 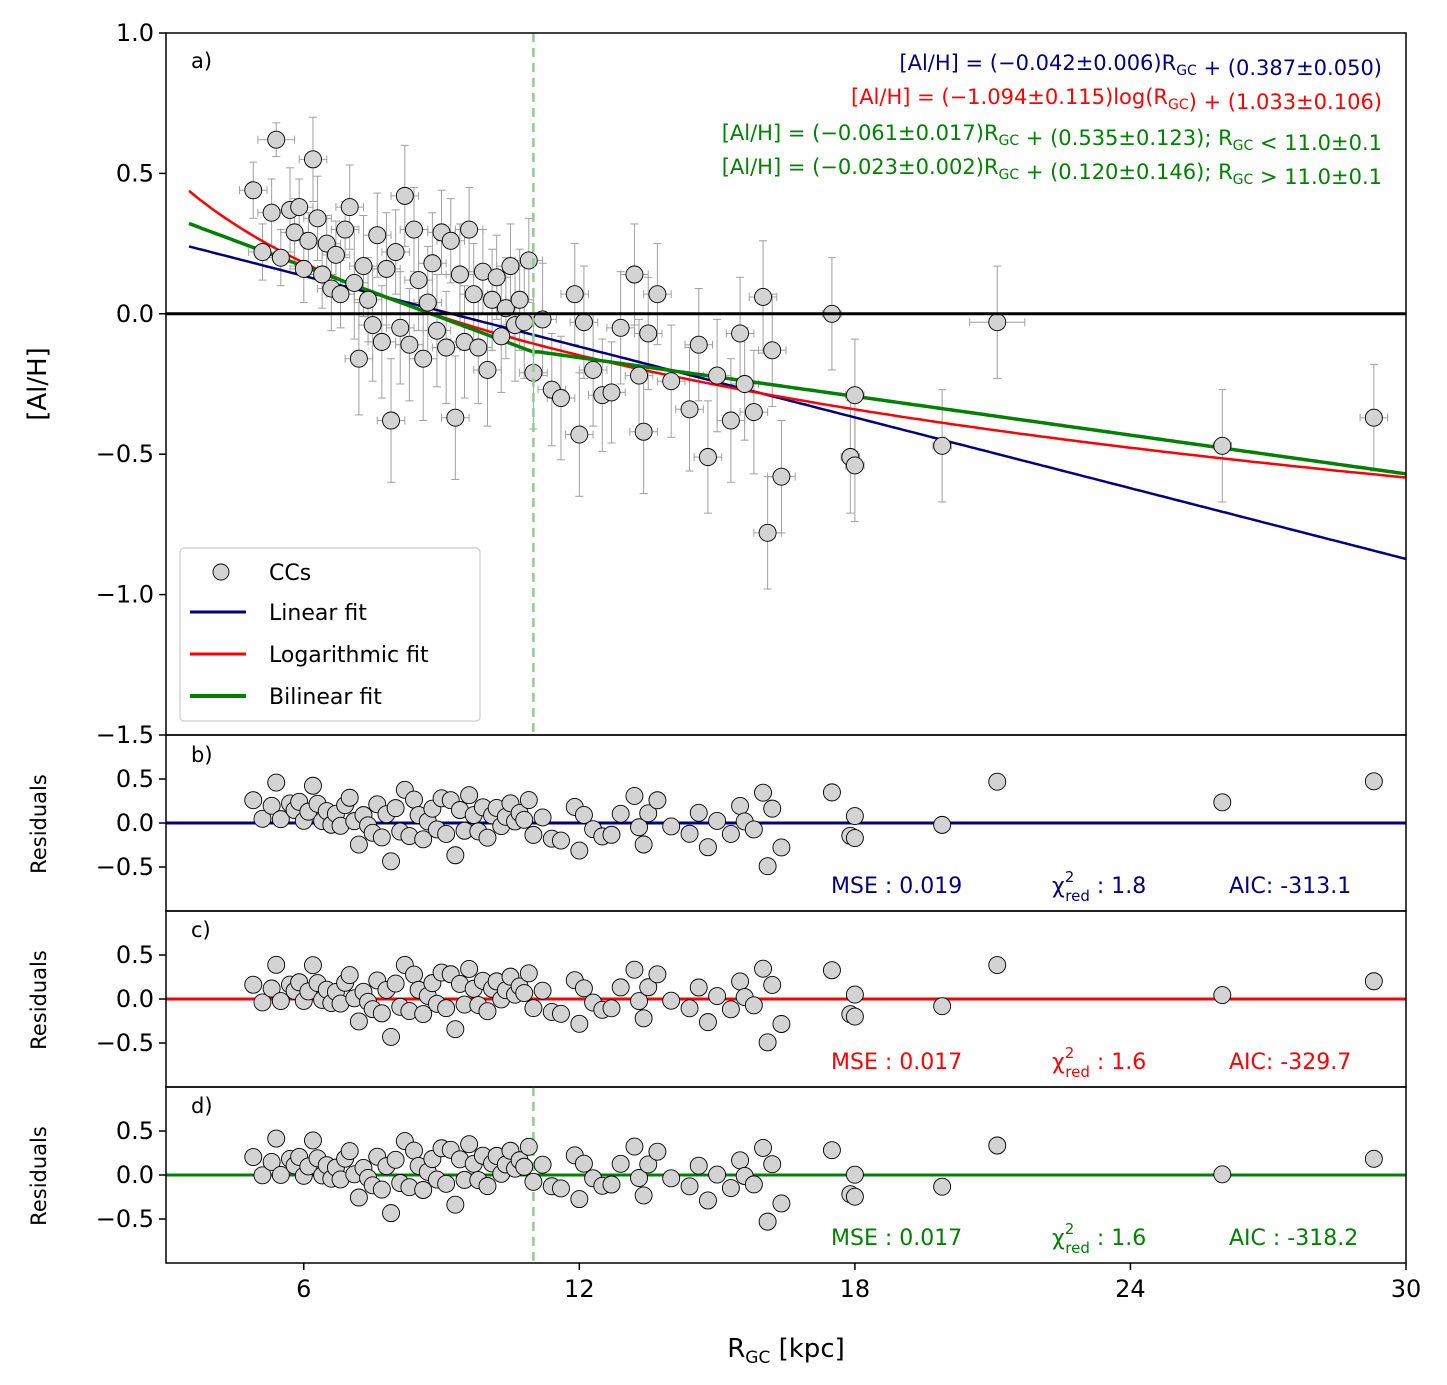 I want to click on legend-label-ccs: CCs, so click(x=290, y=573).